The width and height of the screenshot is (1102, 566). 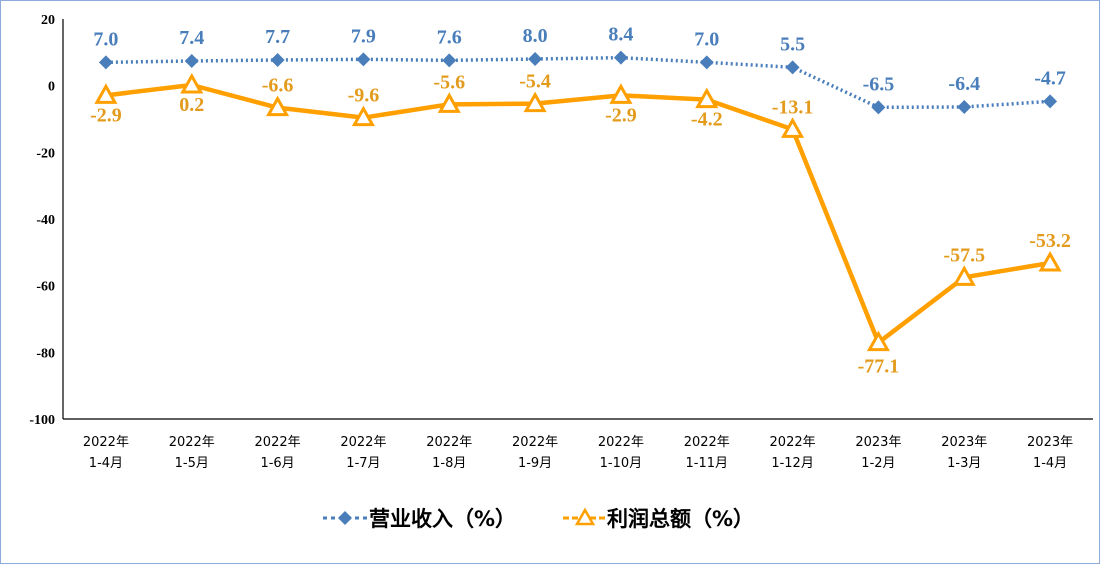 What do you see at coordinates (364, 96) in the screenshot?
I see `profit-data-label: -9.6` at bounding box center [364, 96].